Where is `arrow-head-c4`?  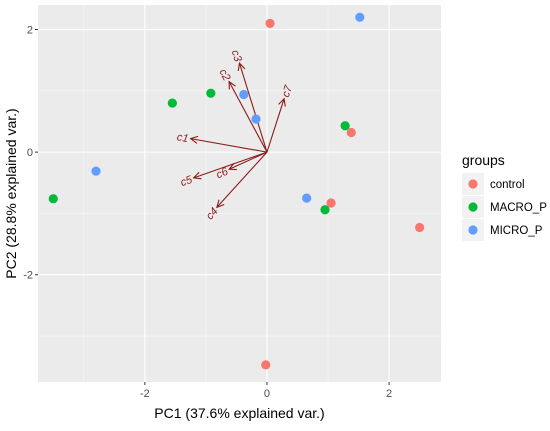
arrow-head-c4 is located at coordinates (220, 204).